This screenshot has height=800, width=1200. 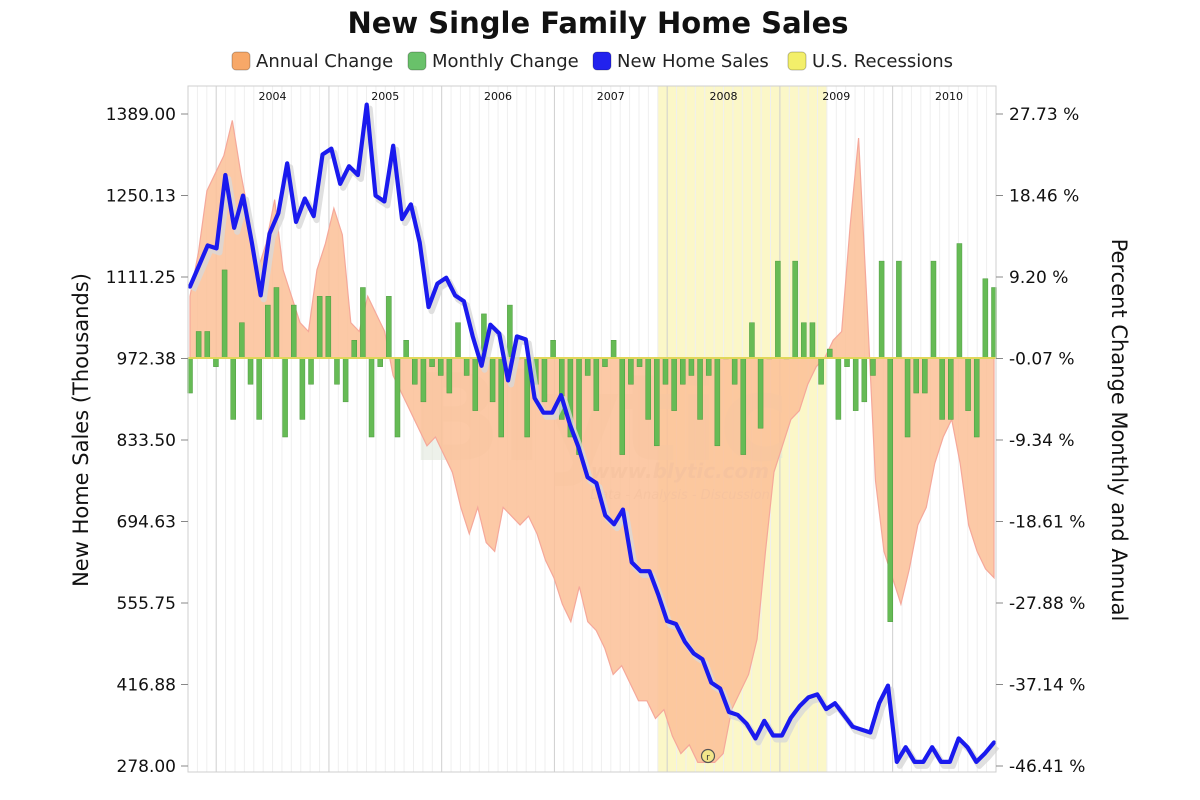 What do you see at coordinates (1047, 767) in the screenshot?
I see `right-tick-label: -46.41 %` at bounding box center [1047, 767].